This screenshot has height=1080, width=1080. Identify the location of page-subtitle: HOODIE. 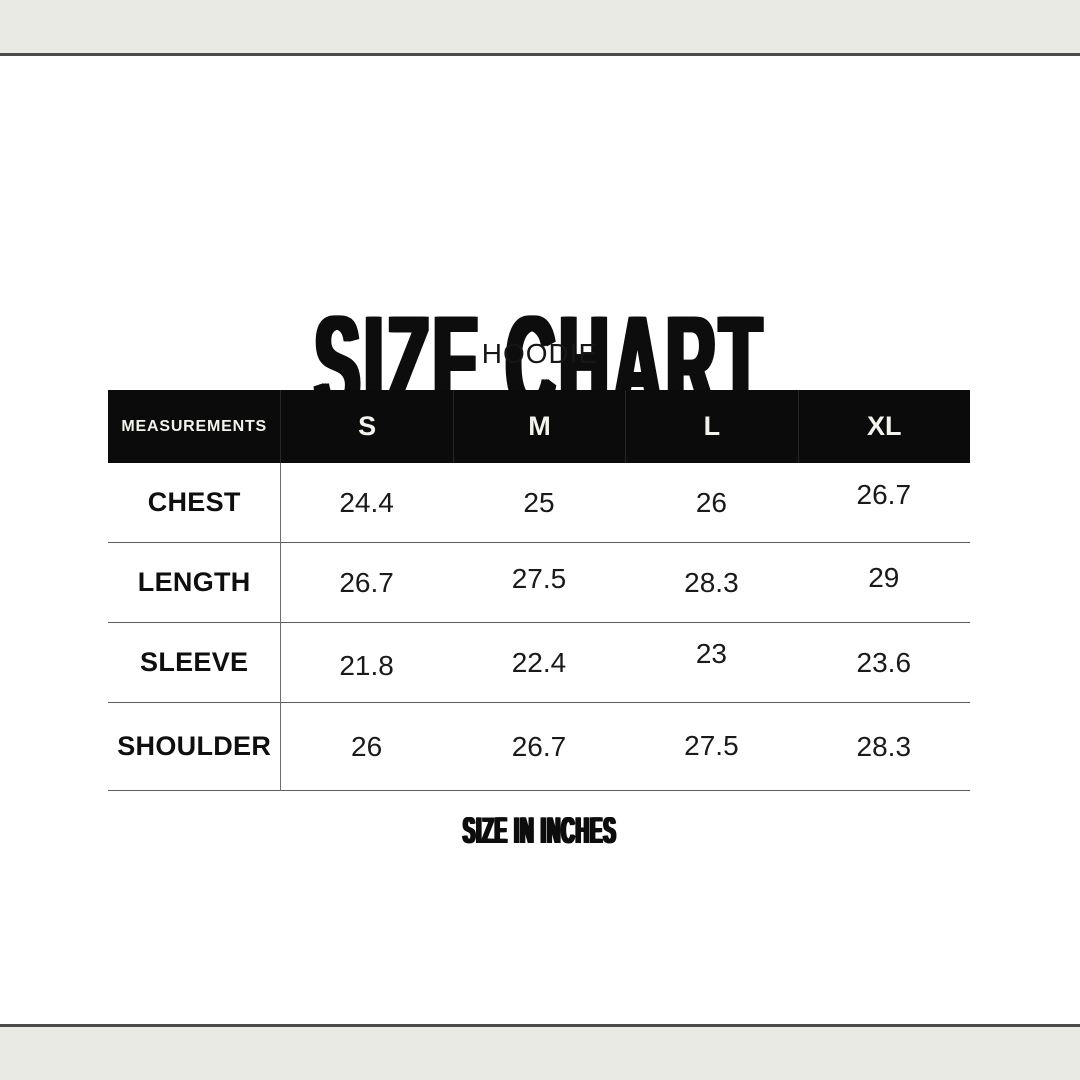
(540, 353).